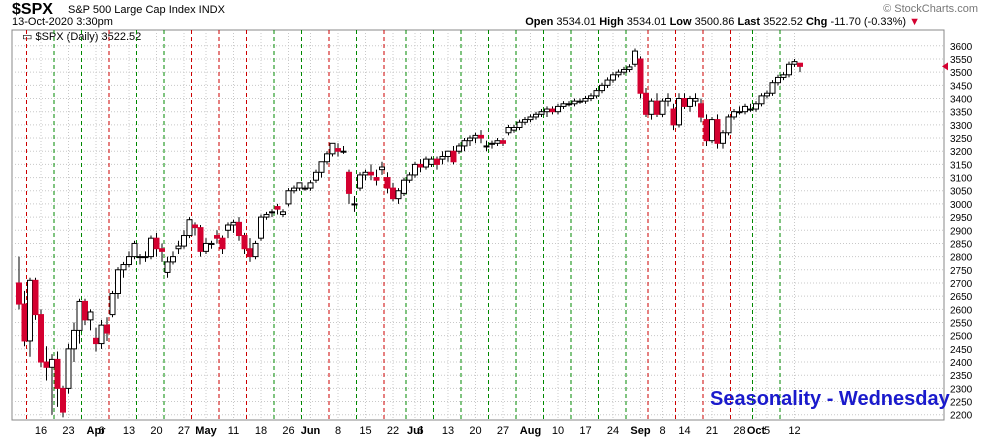 The width and height of the screenshot is (990, 438). Describe the element at coordinates (448, 431) in the screenshot. I see `x-tick-label: 13` at that location.